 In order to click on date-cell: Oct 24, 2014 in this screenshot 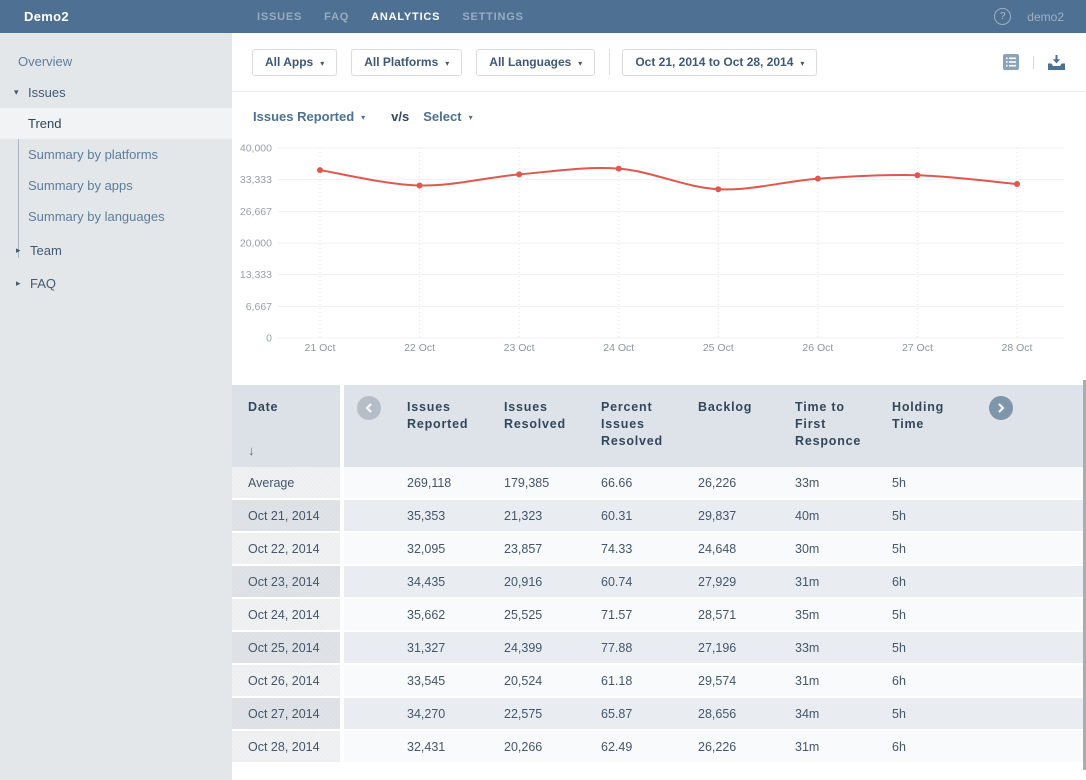, I will do `click(286, 615)`.